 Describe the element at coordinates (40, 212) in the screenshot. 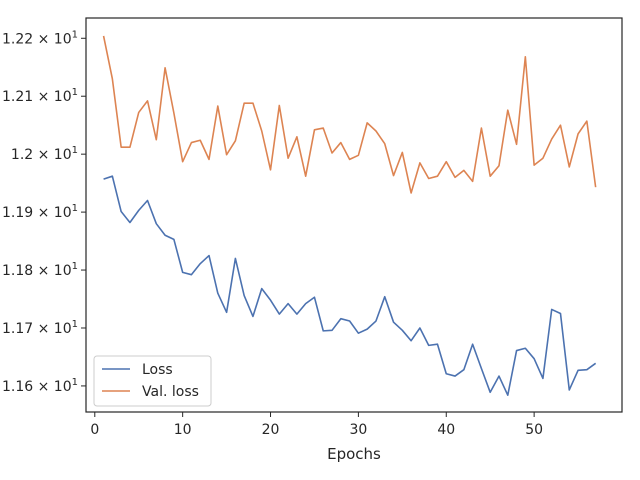

I see `y-tick-label: 1.19 × 10¹` at that location.